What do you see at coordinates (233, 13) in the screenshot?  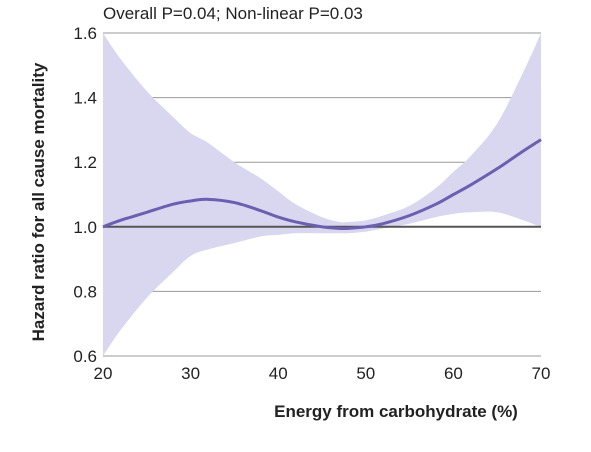 I see `chart-title: Overall P=0.04; Non-linear P=0.03` at bounding box center [233, 13].